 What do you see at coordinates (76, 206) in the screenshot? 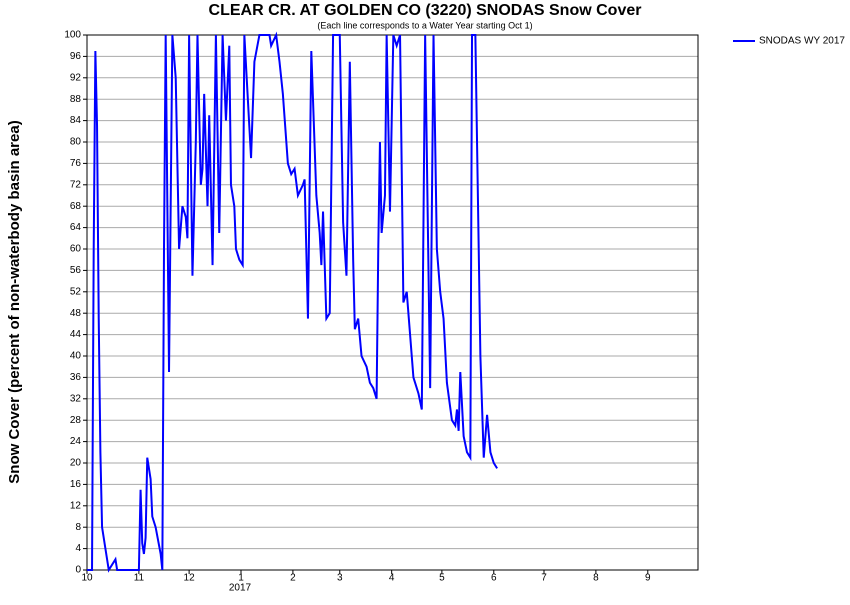
I see `y-tick-label: 68` at bounding box center [76, 206].